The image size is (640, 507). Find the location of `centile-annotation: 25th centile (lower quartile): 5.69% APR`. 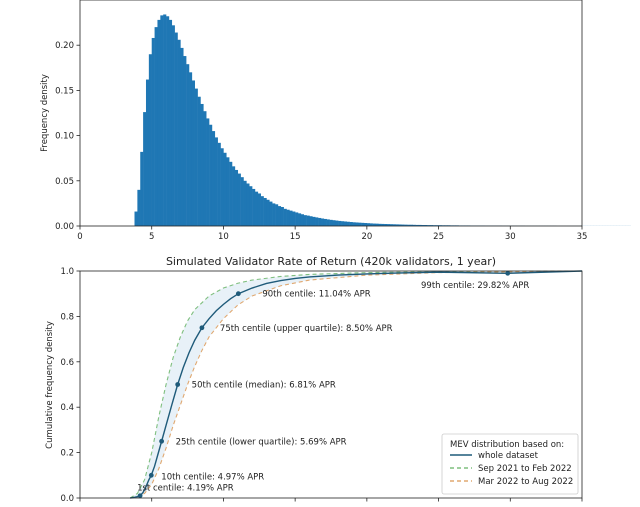

centile-annotation: 25th centile (lower quartile): 5.69% APR is located at coordinates (261, 442).